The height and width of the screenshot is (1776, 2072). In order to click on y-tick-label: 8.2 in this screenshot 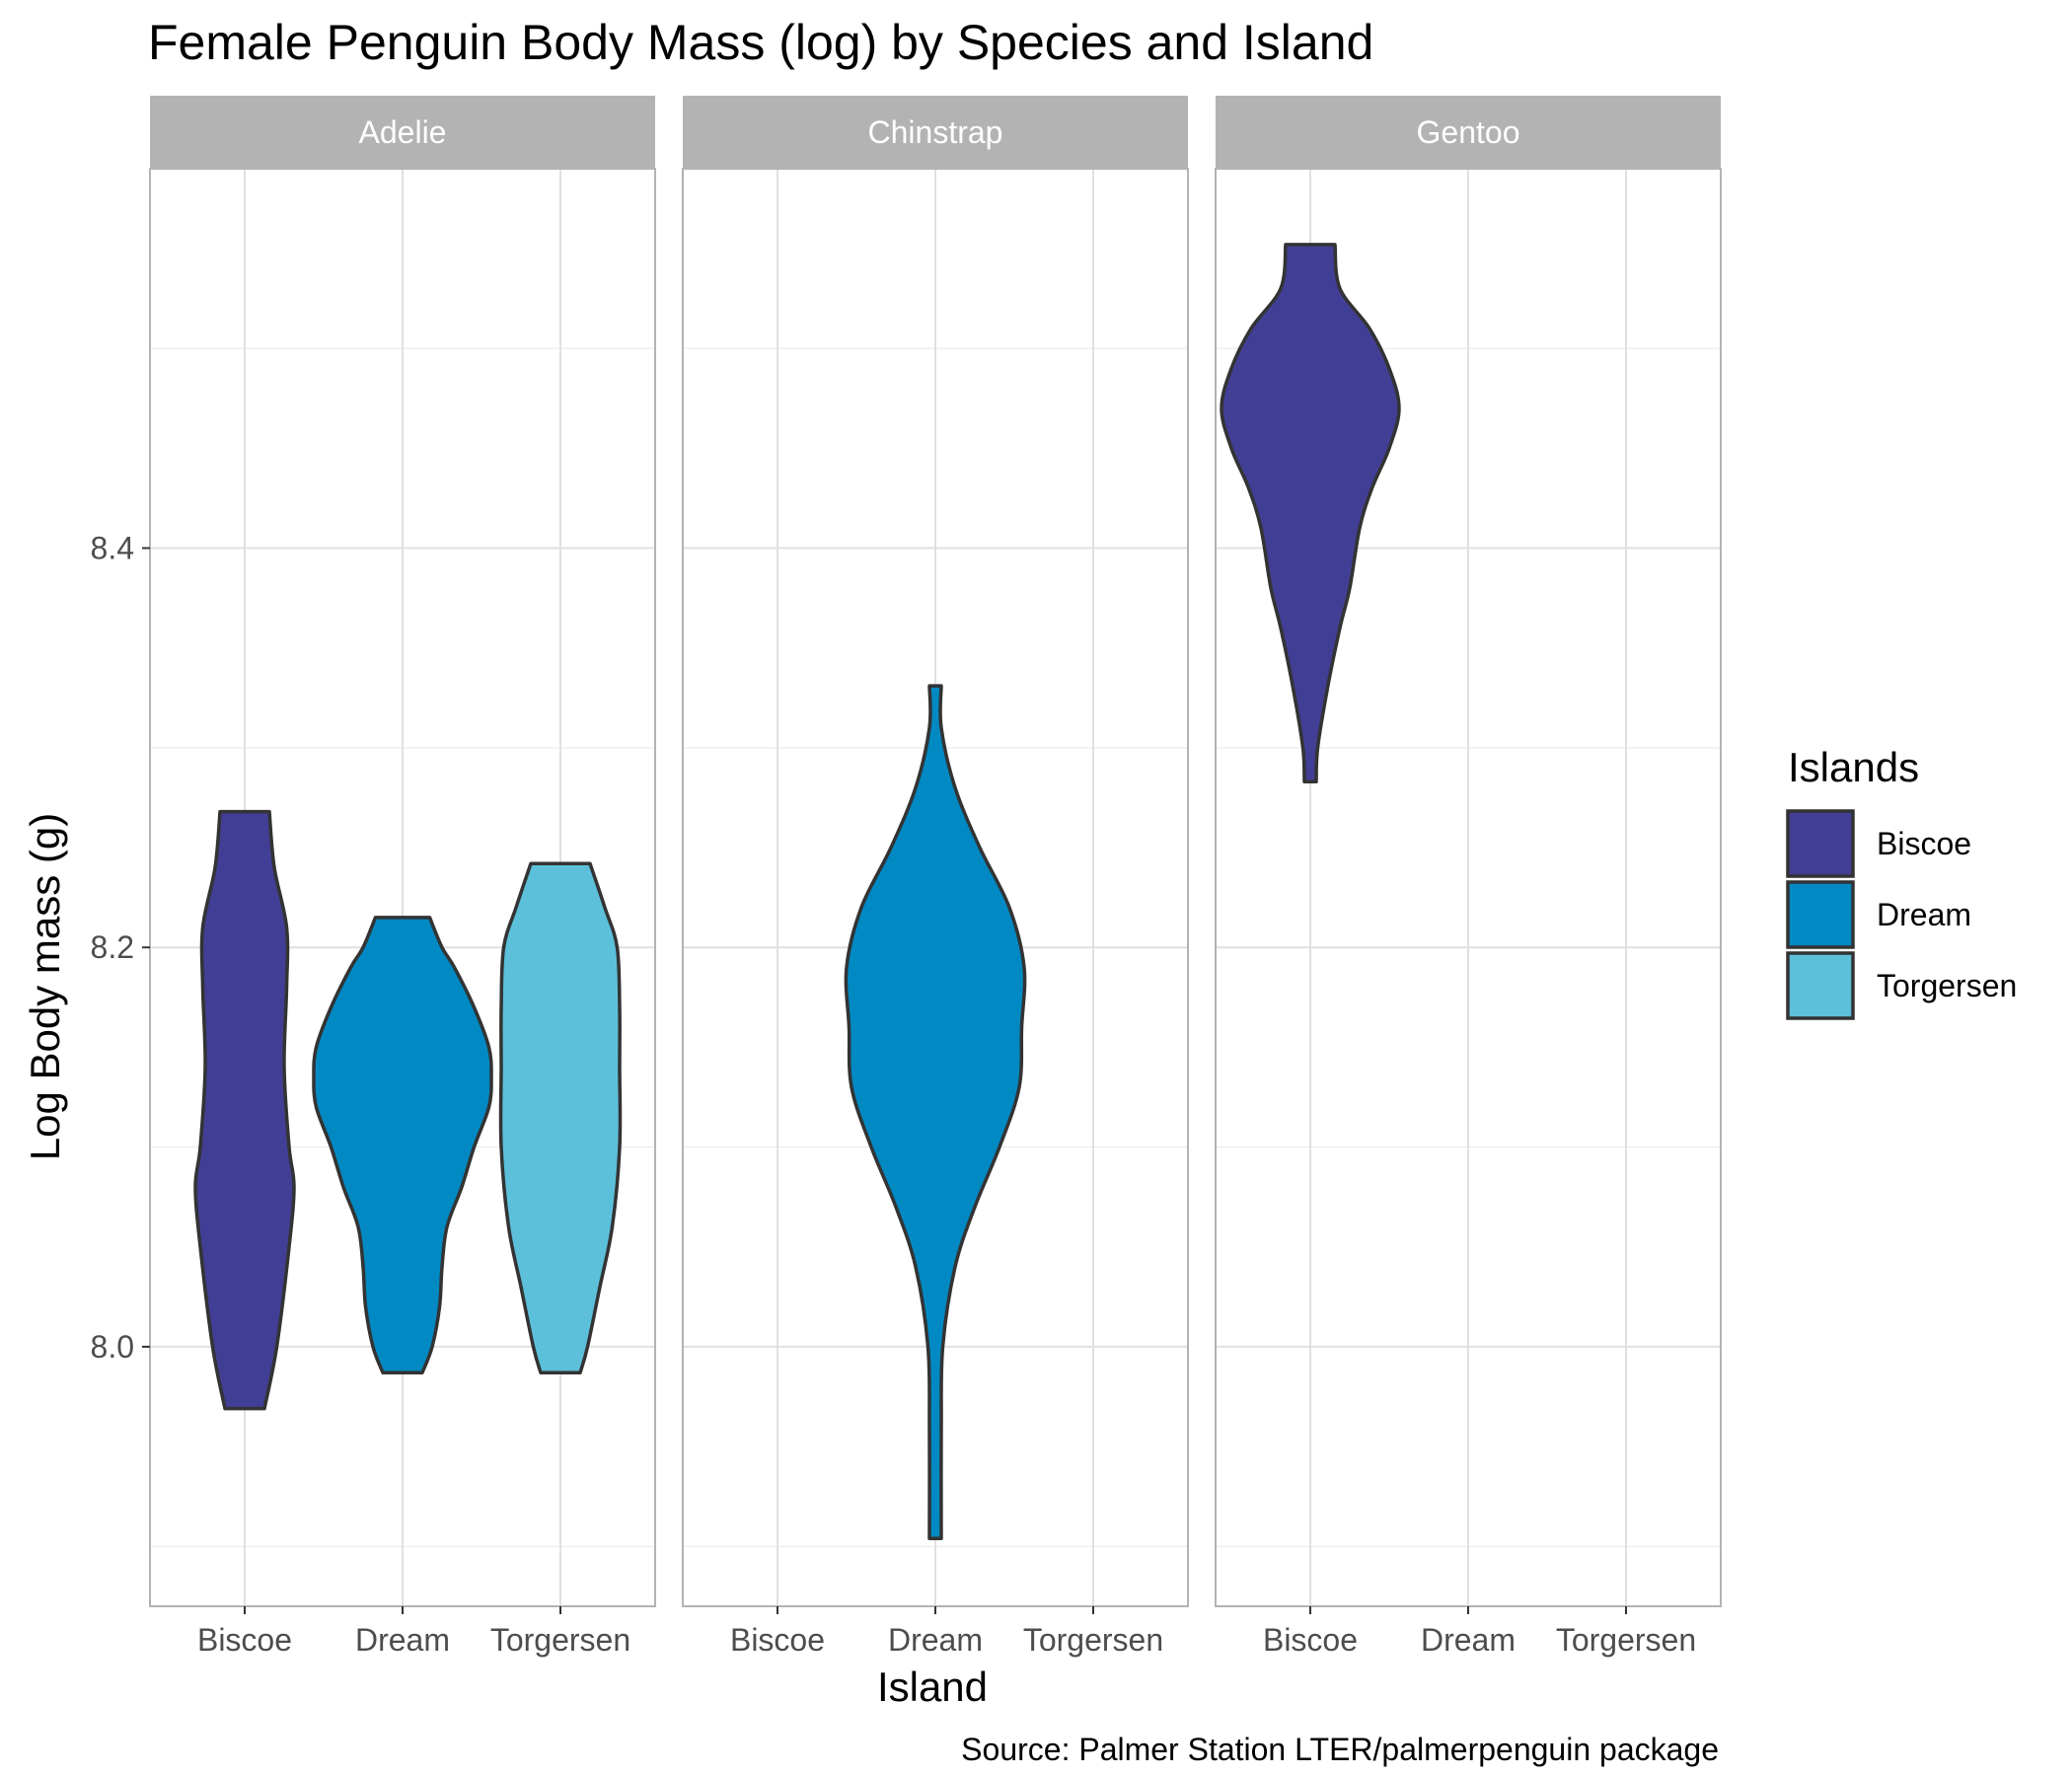, I will do `click(112, 947)`.